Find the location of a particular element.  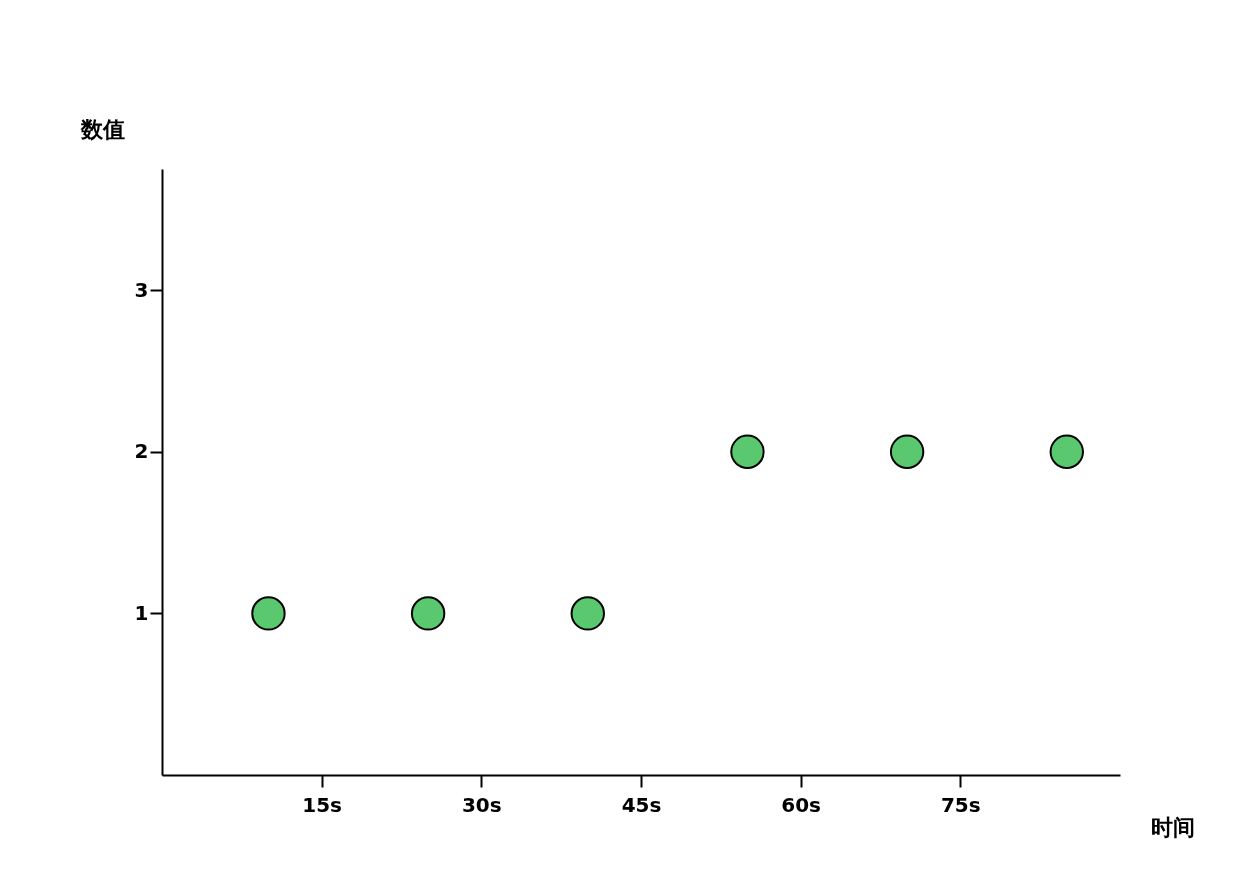

y-axis-title: 数值 is located at coordinates (102, 129).